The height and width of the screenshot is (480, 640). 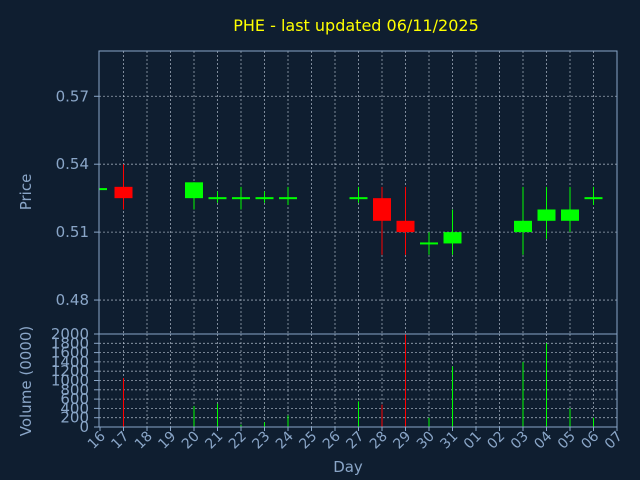 I want to click on volume-tick-label: 800, so click(x=74, y=390).